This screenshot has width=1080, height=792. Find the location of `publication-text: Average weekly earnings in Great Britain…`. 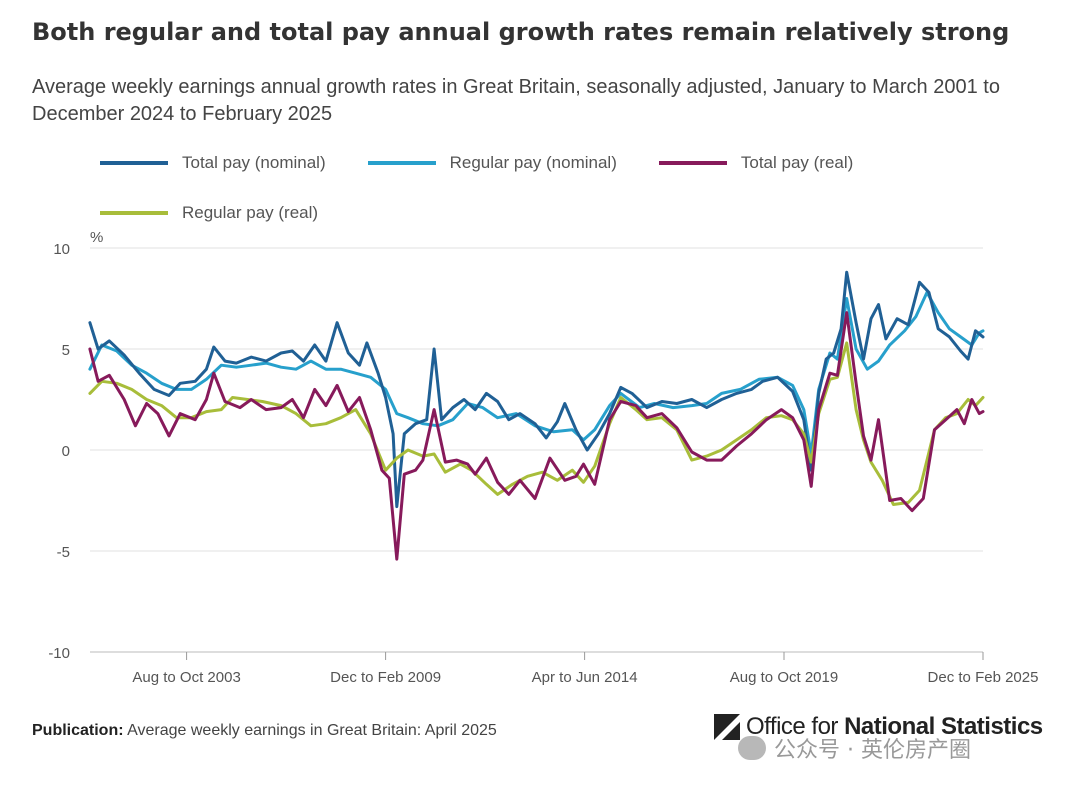

publication-text: Average weekly earnings in Great Britain… is located at coordinates (312, 730).